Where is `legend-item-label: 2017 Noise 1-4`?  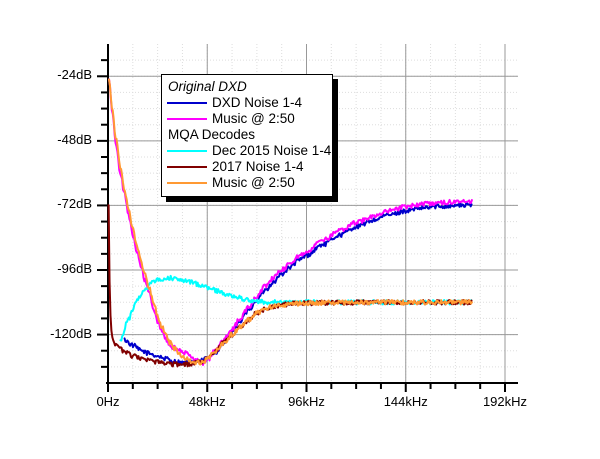
legend-item-label: 2017 Noise 1-4 is located at coordinates (258, 166).